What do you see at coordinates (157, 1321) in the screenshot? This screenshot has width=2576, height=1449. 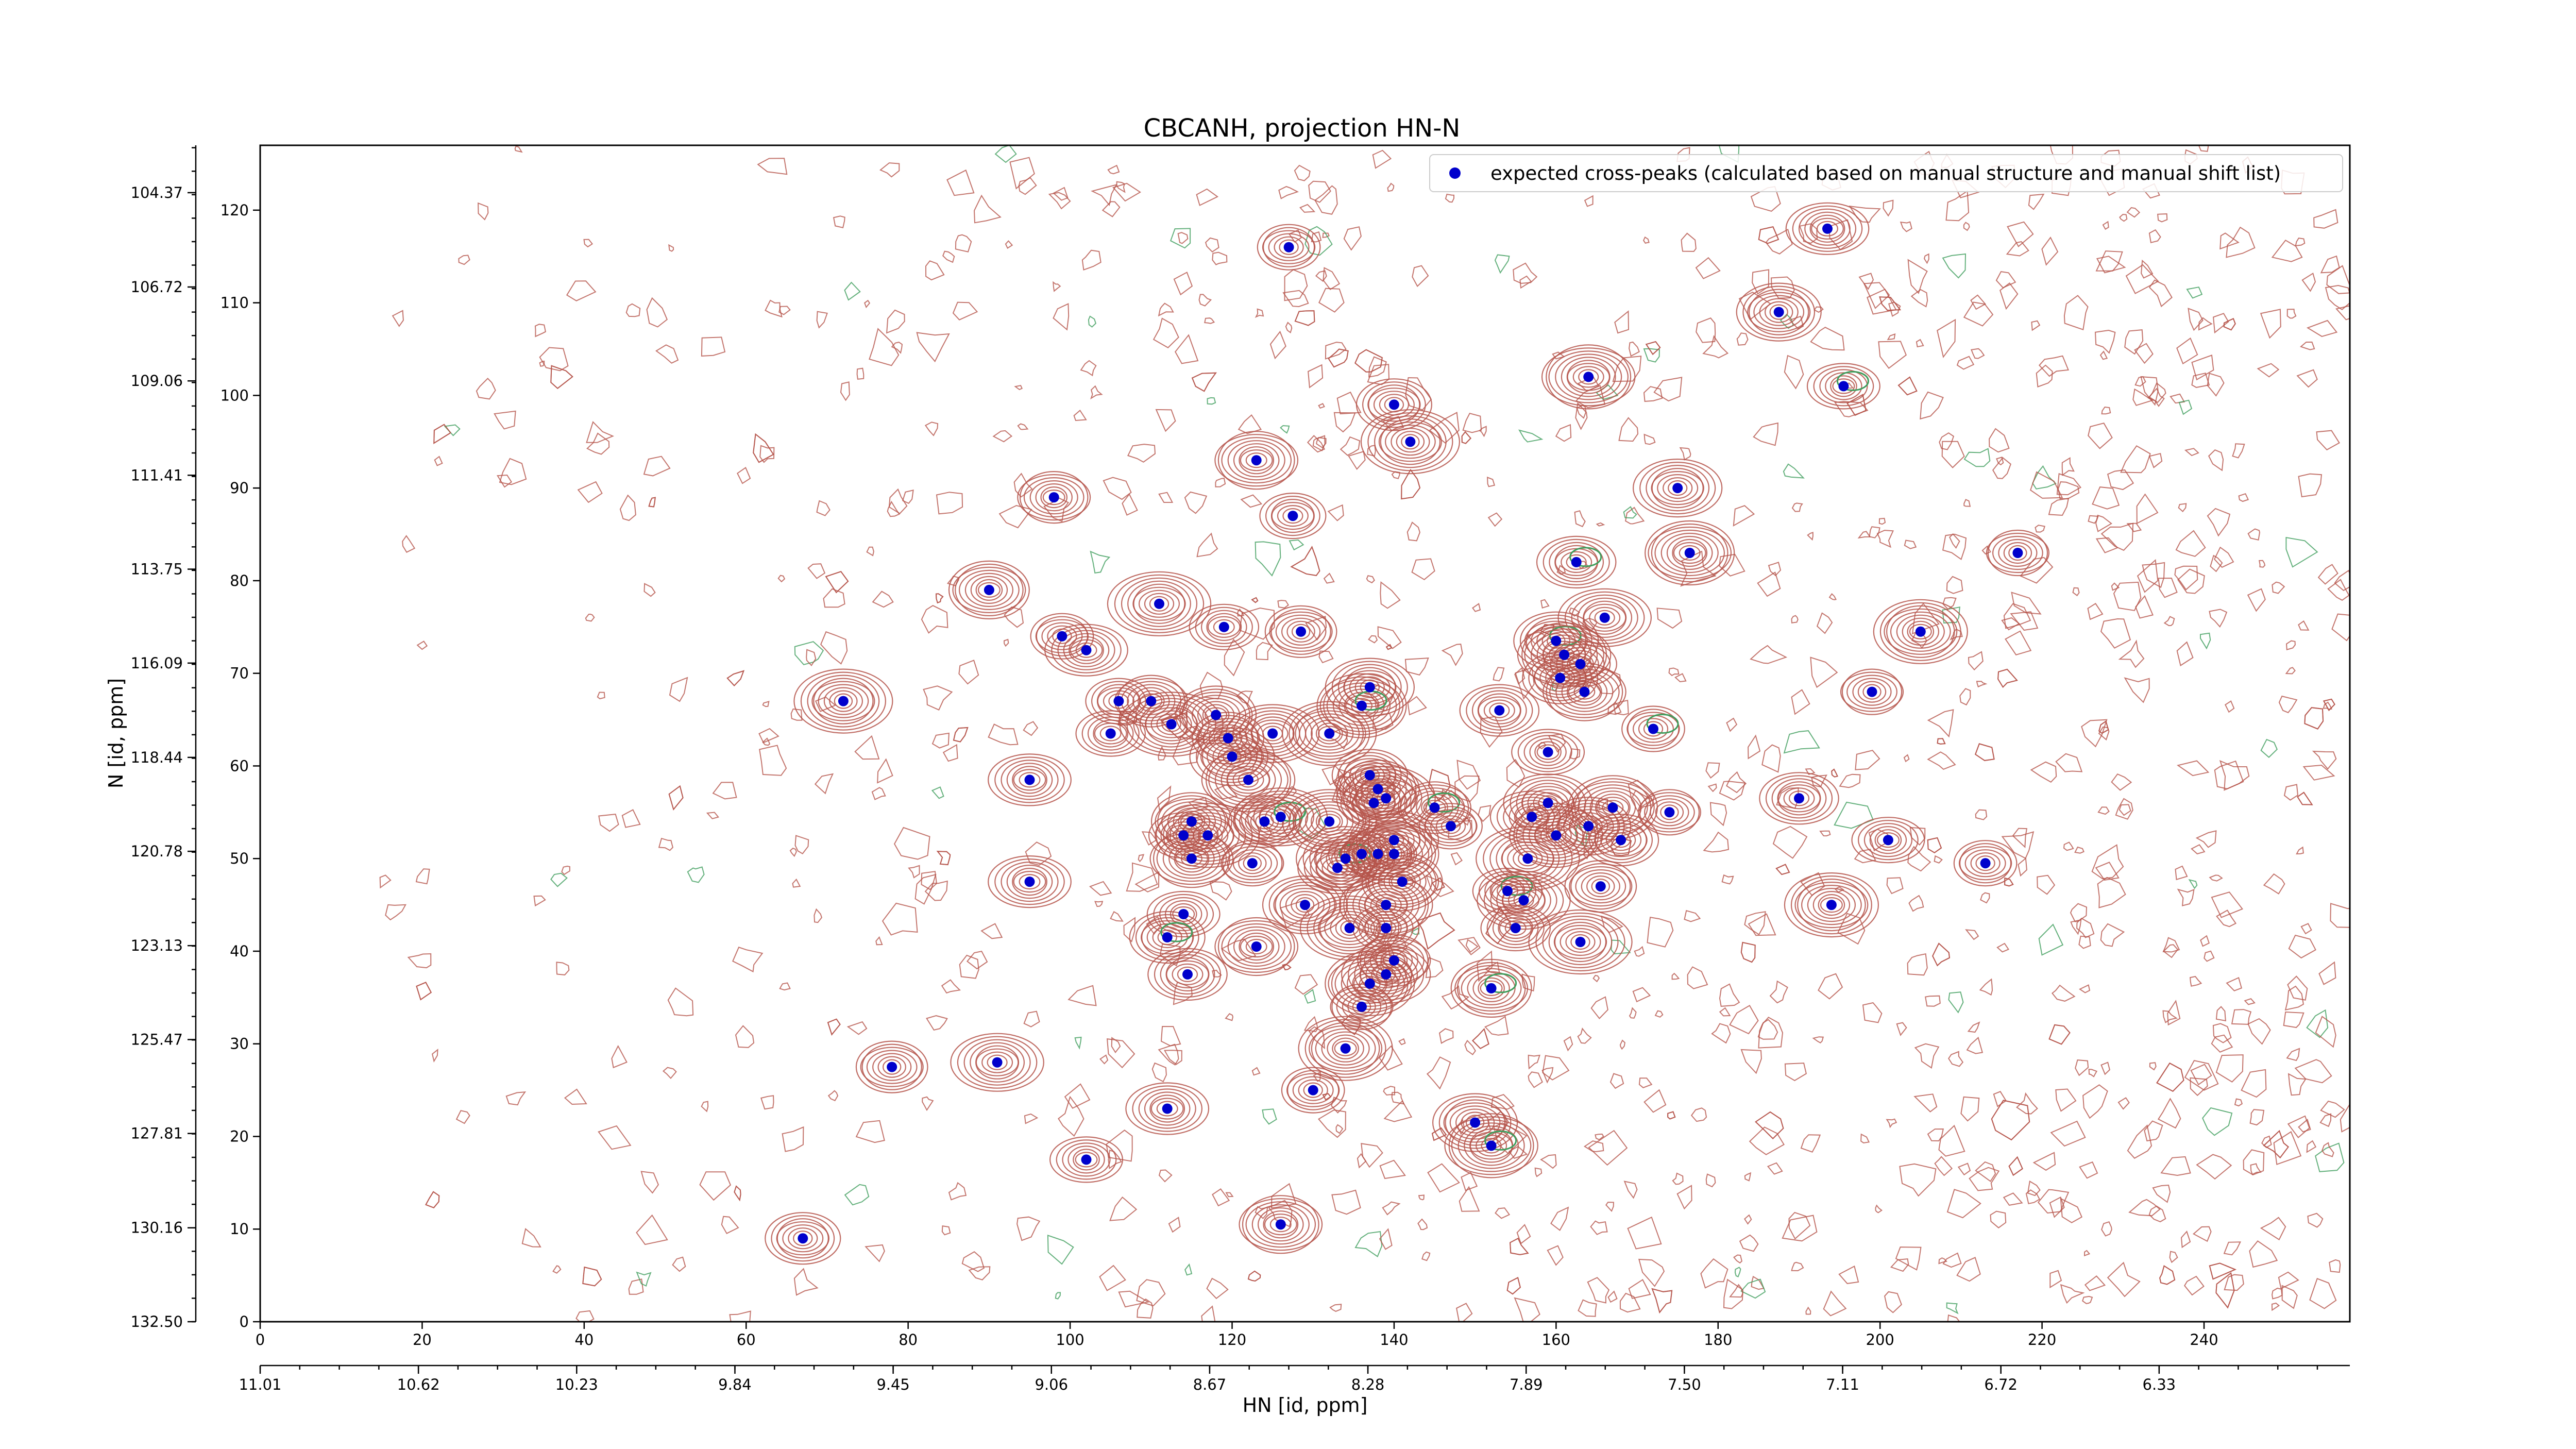 I see `y-ppm-tick-label: 132.50` at bounding box center [157, 1321].